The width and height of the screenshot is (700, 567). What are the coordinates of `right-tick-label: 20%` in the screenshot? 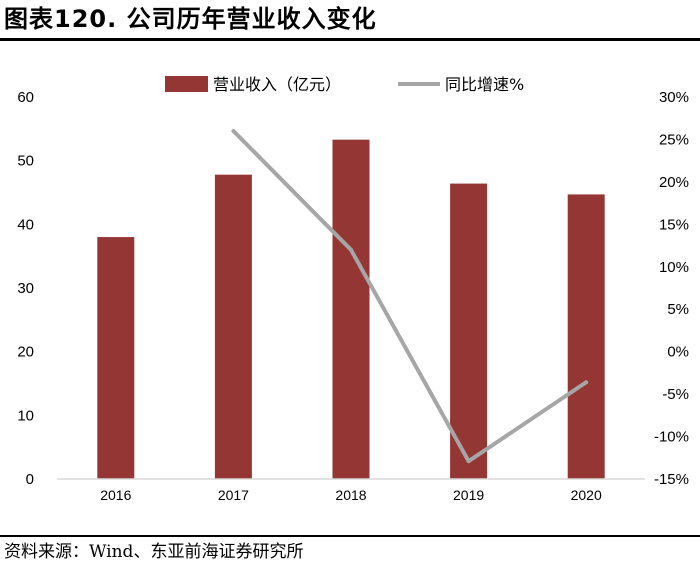 It's located at (674, 182).